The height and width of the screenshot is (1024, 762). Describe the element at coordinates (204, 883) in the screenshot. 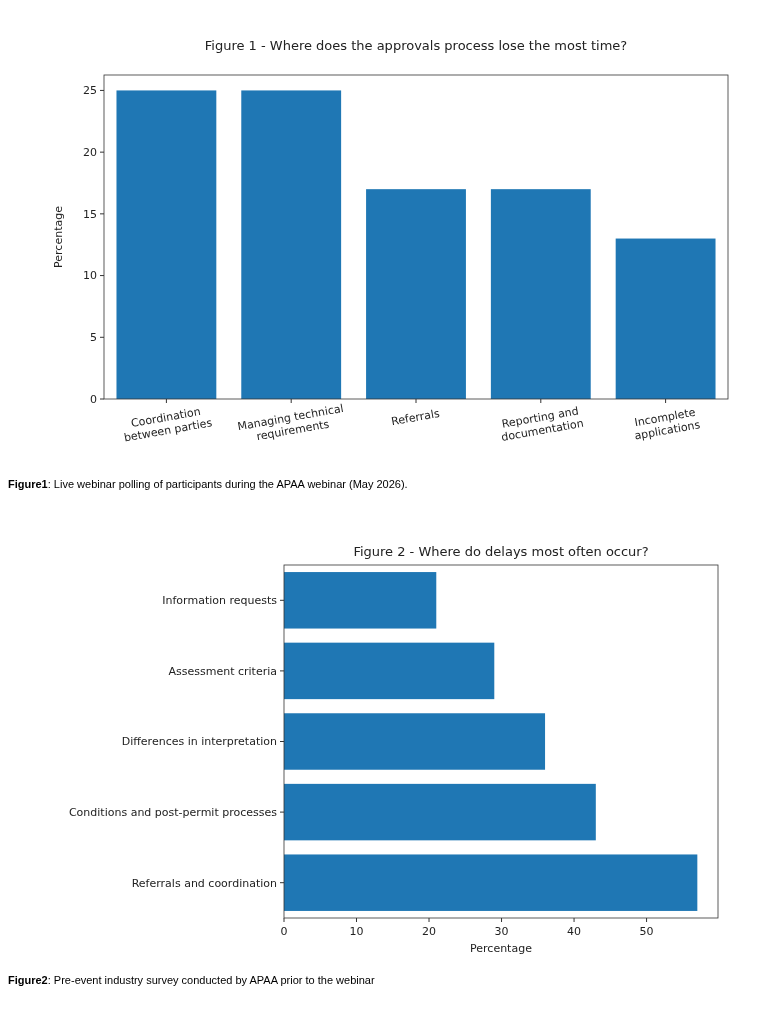

I see `y-tick-label: Referrals and coordination` at that location.